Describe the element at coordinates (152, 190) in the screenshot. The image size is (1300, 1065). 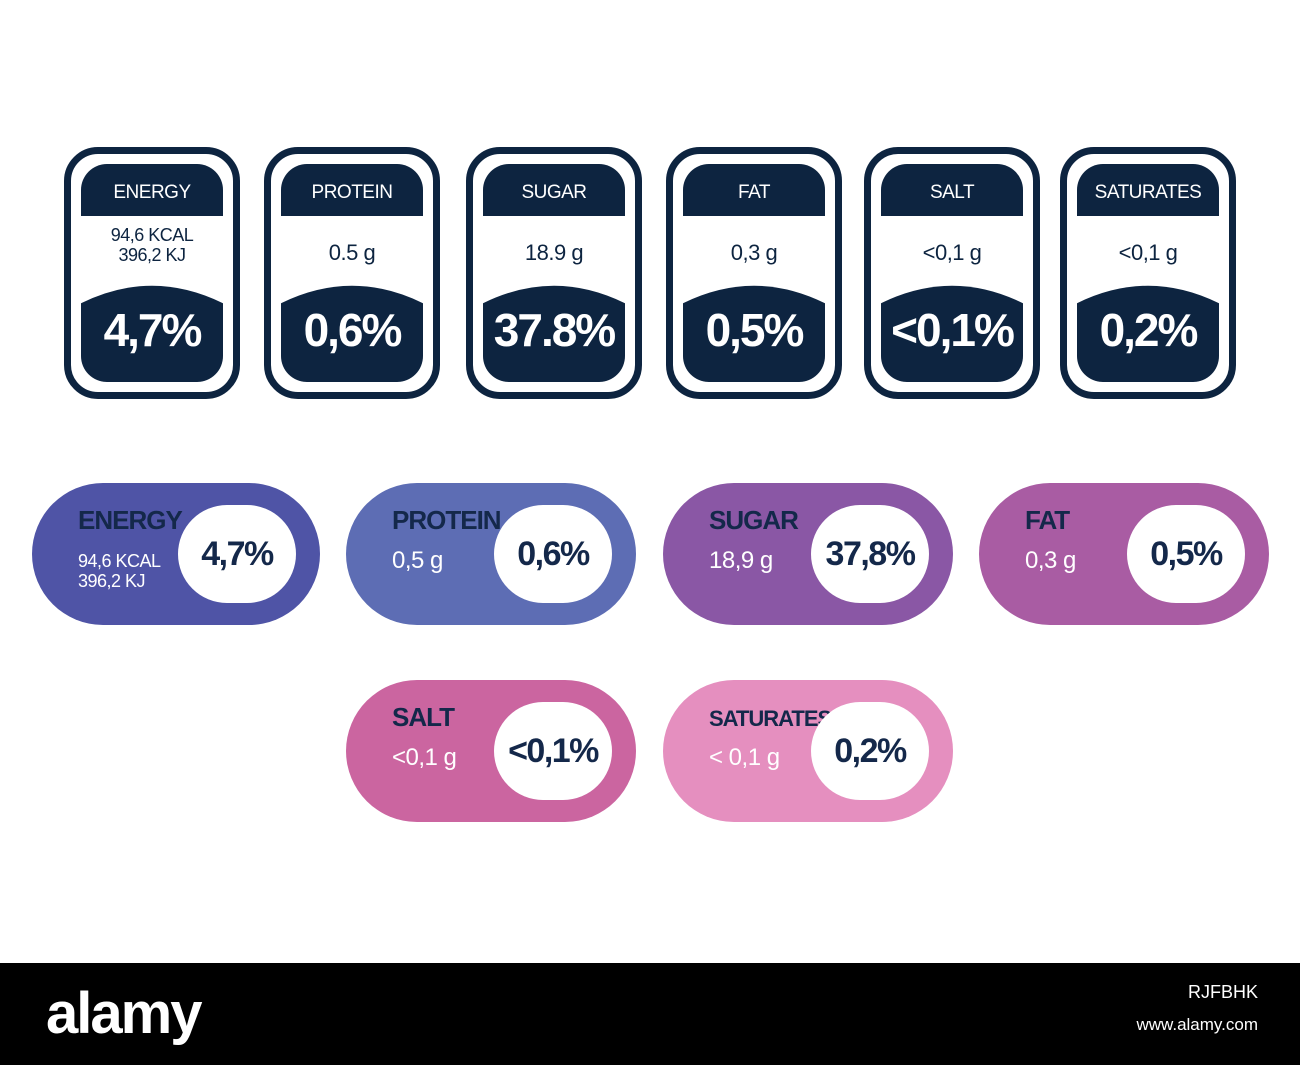
I see `label-name: ENERGY` at that location.